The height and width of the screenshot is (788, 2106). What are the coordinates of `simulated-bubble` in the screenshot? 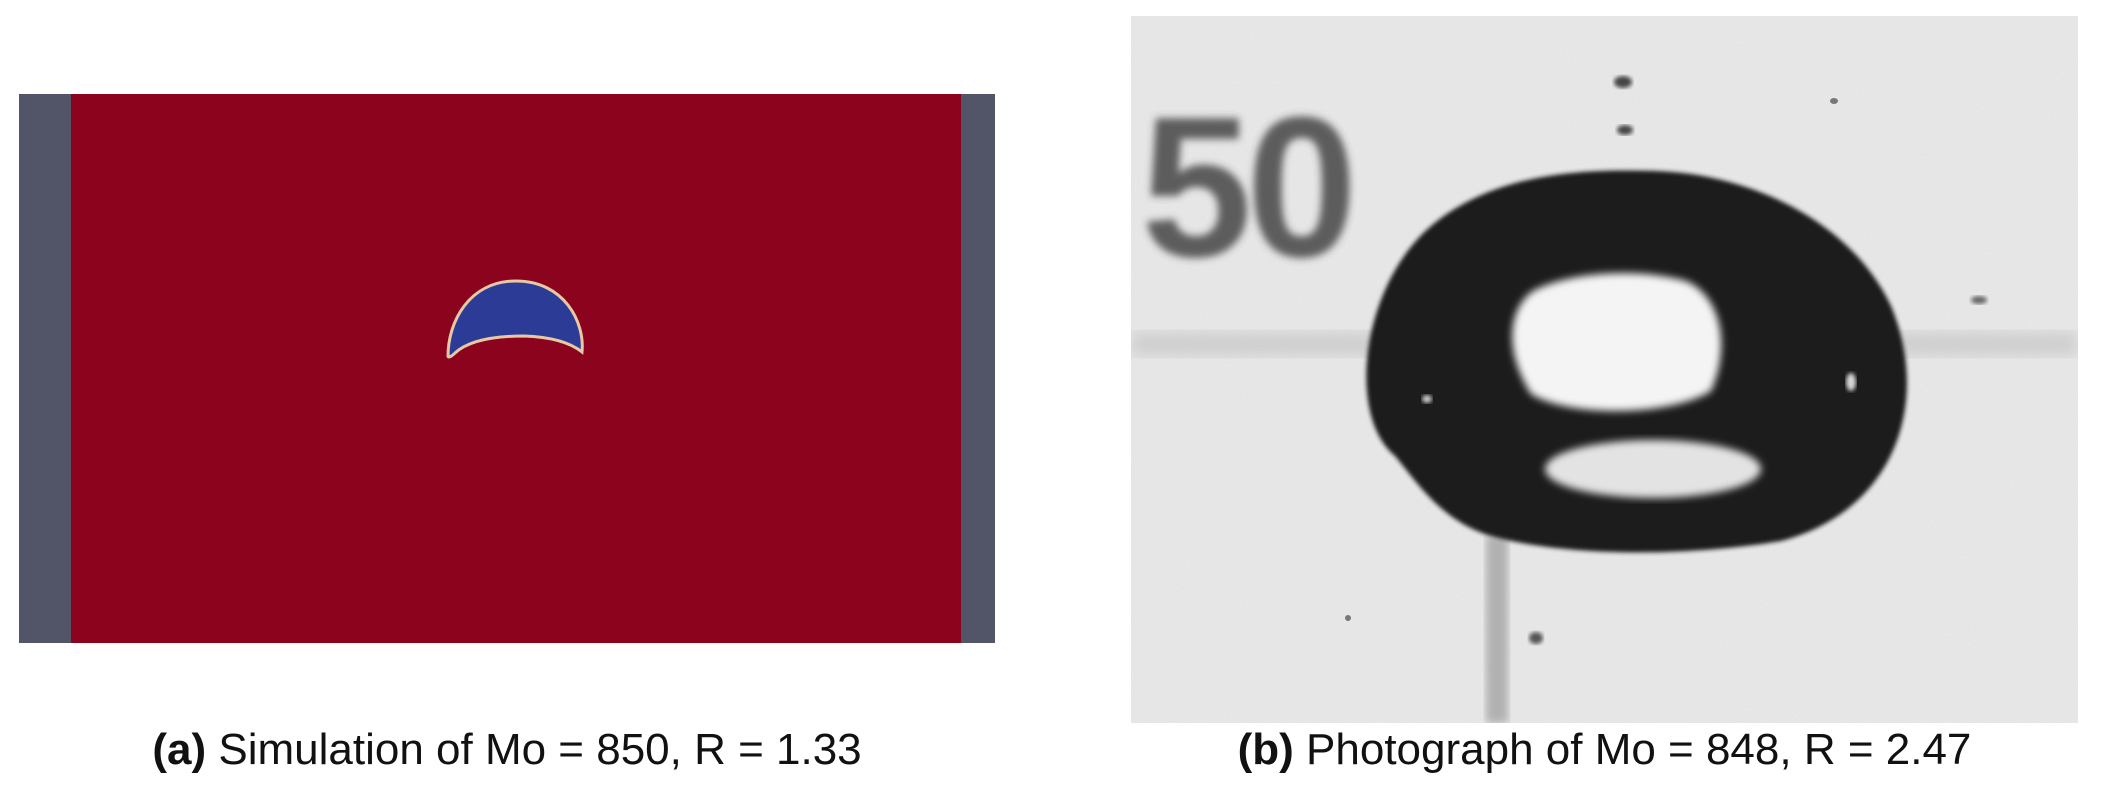 It's located at (515, 319).